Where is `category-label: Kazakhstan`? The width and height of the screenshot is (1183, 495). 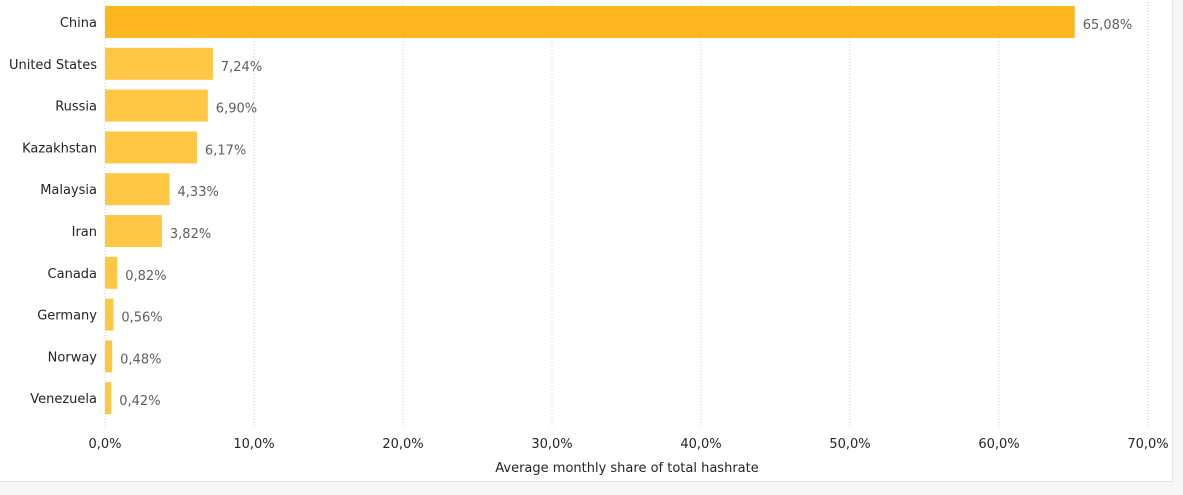
category-label: Kazakhstan is located at coordinates (59, 148).